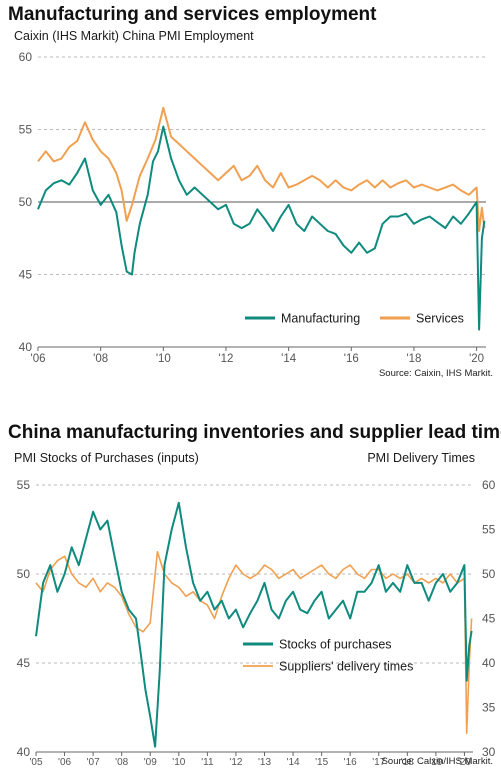 Image resolution: width=501 pixels, height=772 pixels. Describe the element at coordinates (321, 762) in the screenshot. I see `x-tick-label: '15` at that location.